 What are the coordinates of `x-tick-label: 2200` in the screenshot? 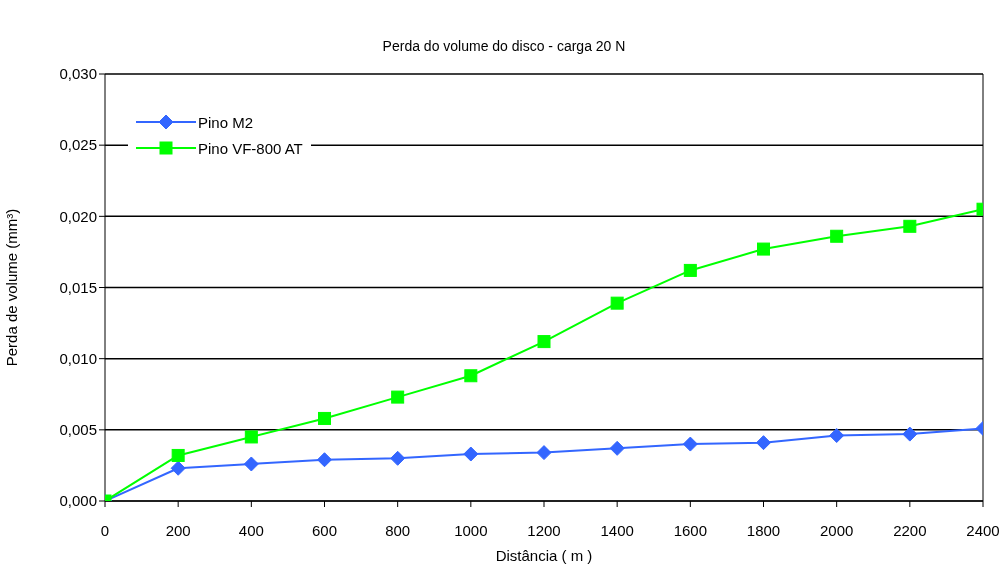 It's located at (910, 530).